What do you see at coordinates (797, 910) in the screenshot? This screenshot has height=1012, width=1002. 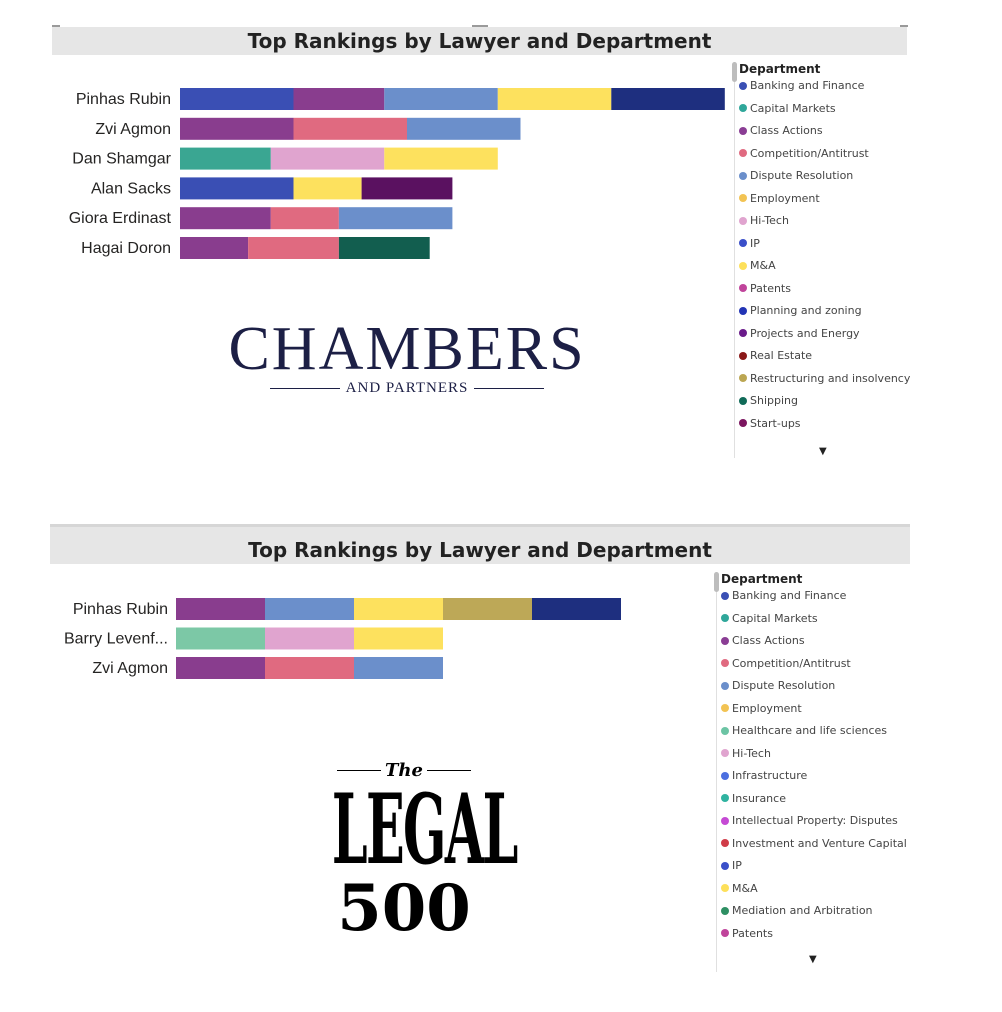 I see `legend-item-mediation-and-arbitration: Mediation and Arbitration` at bounding box center [797, 910].